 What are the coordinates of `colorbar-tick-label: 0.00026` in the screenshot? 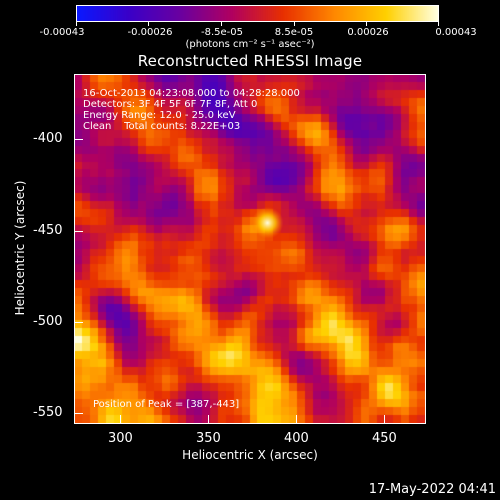 It's located at (368, 32).